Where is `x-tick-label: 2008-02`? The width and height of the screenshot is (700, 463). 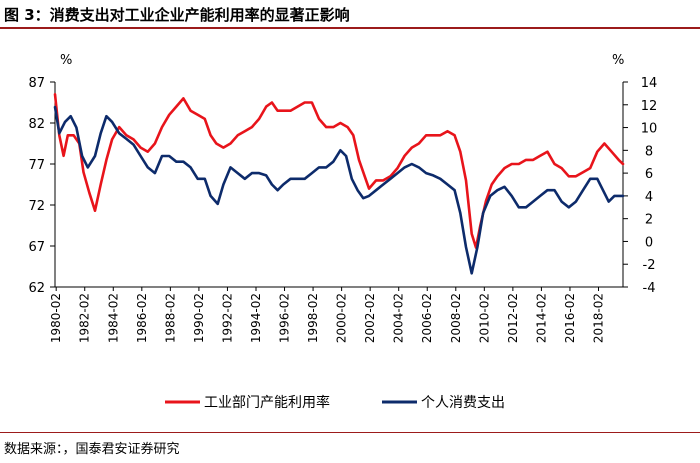 x-tick-label: 2008-02 is located at coordinates (456, 318).